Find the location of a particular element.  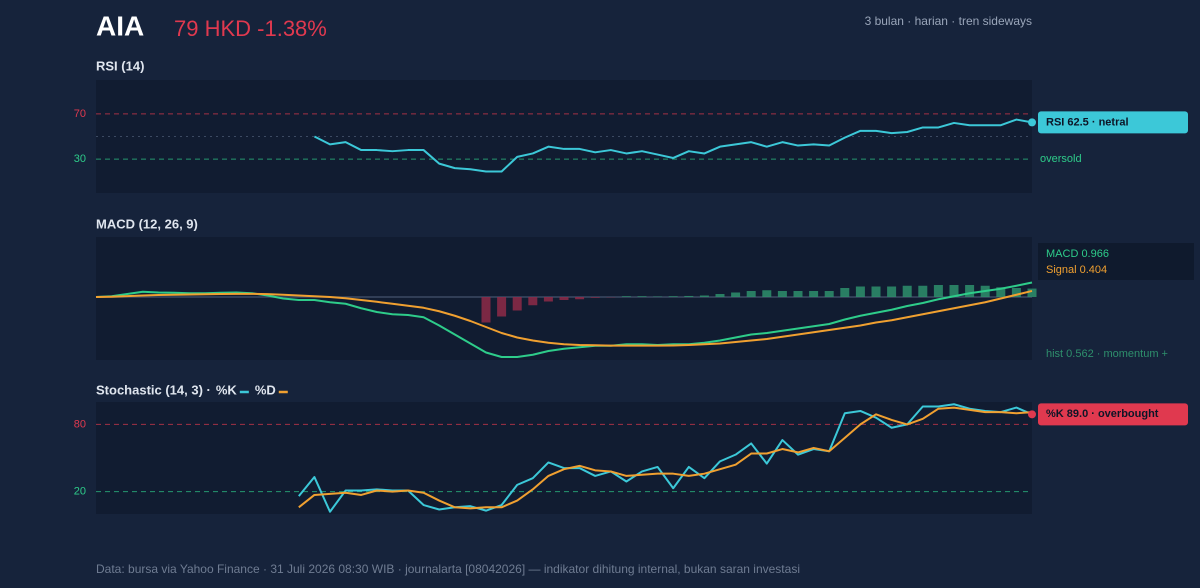

y-tick-label: 70 is located at coordinates (80, 114).